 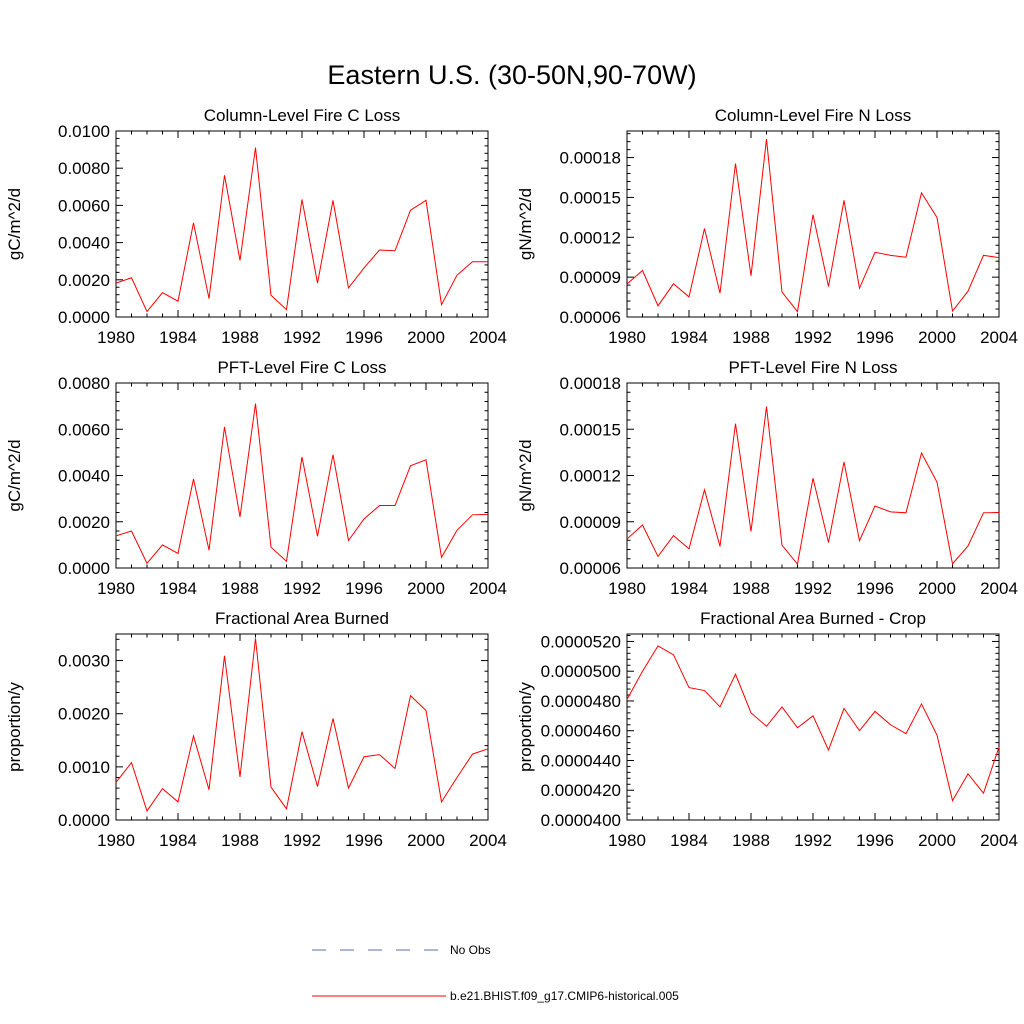 What do you see at coordinates (84, 429) in the screenshot?
I see `y-tick-label: 0.0060` at bounding box center [84, 429].